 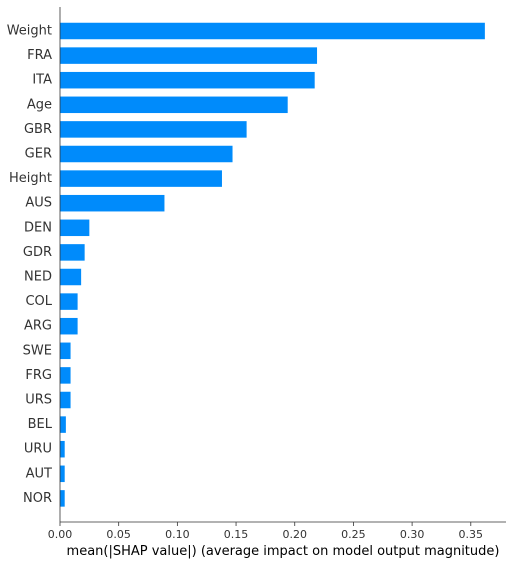 What do you see at coordinates (112, 203) in the screenshot?
I see `bar-aus` at bounding box center [112, 203].